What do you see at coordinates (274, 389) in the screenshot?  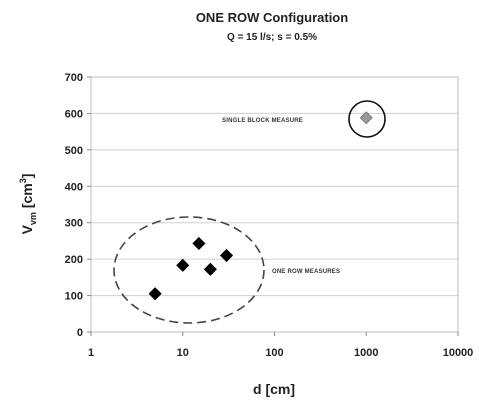 I see `x-axis-label: d [cm]` at bounding box center [274, 389].